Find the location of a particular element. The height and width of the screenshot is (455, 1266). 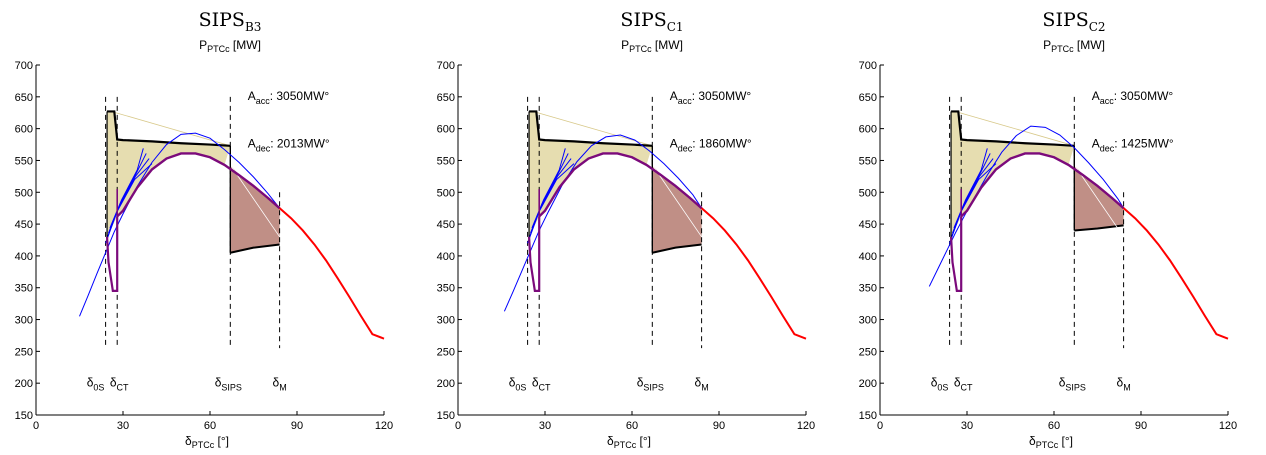

chart-title: SIPSB3 is located at coordinates (230, 21).